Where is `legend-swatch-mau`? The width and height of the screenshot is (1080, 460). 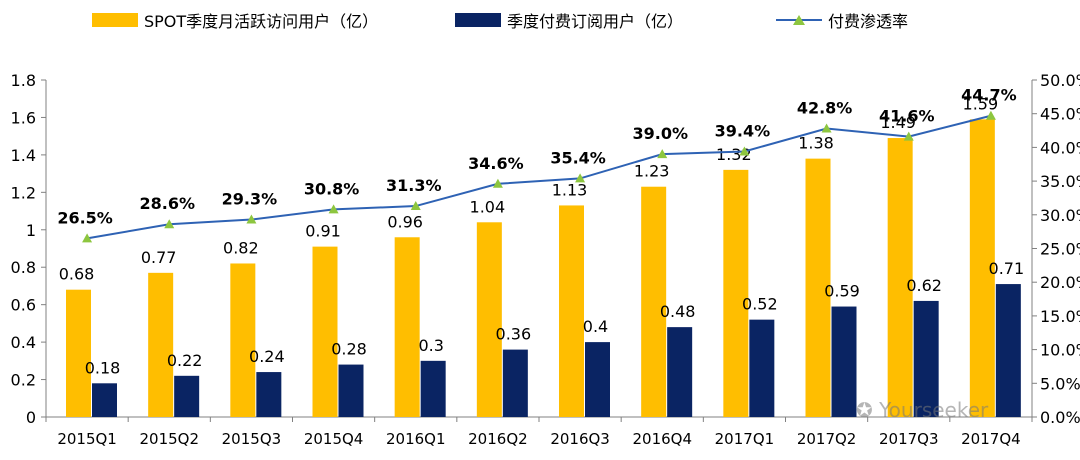
legend-swatch-mau is located at coordinates (115, 20).